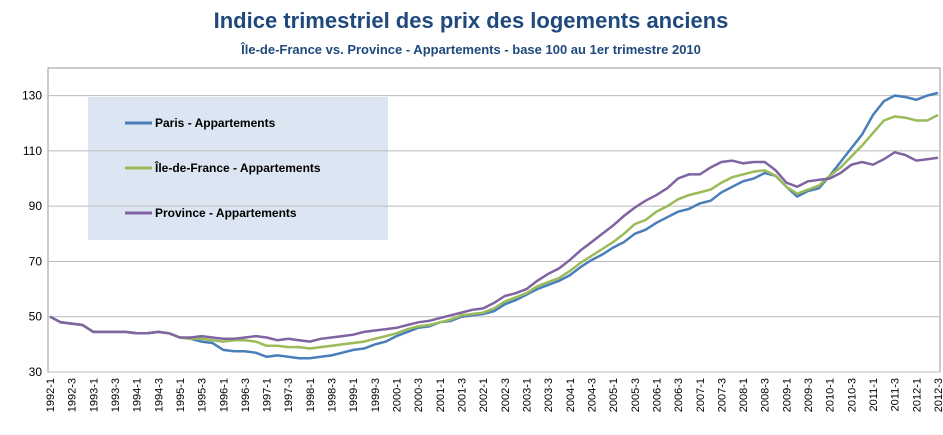 The height and width of the screenshot is (435, 943). Describe the element at coordinates (246, 395) in the screenshot. I see `x-tick-label: 1996-3` at that location.